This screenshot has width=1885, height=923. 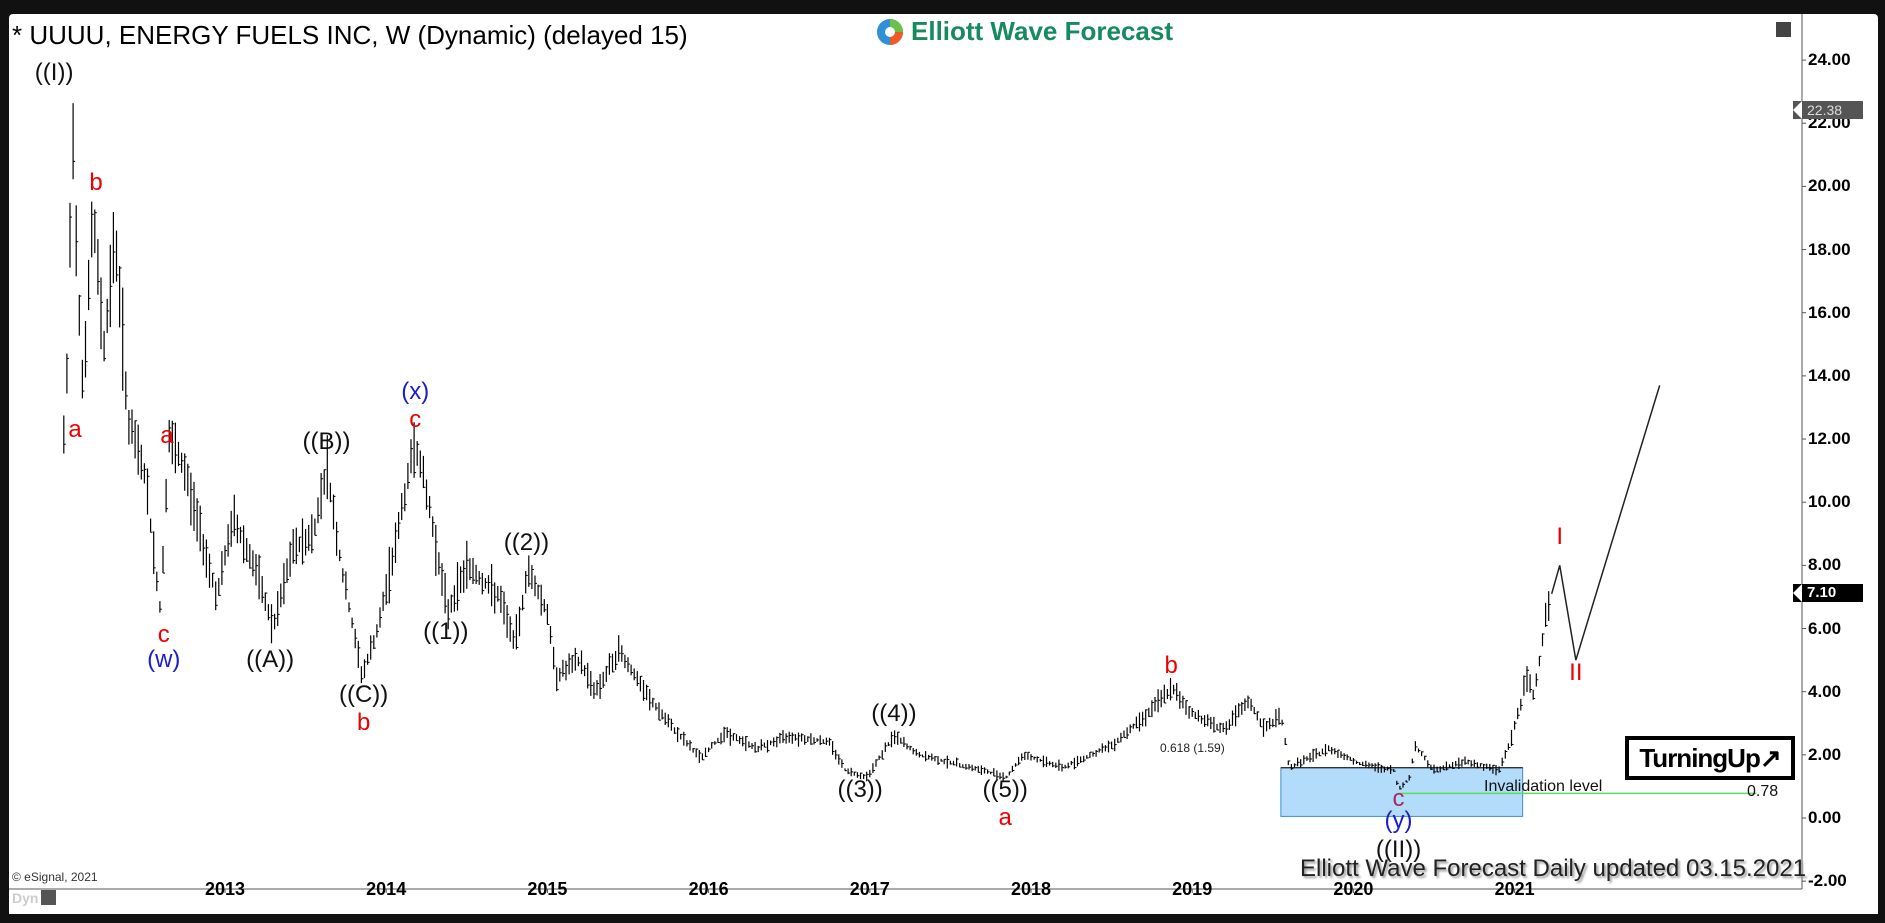 What do you see at coordinates (1005, 789) in the screenshot?
I see `wave-label: ((5))` at bounding box center [1005, 789].